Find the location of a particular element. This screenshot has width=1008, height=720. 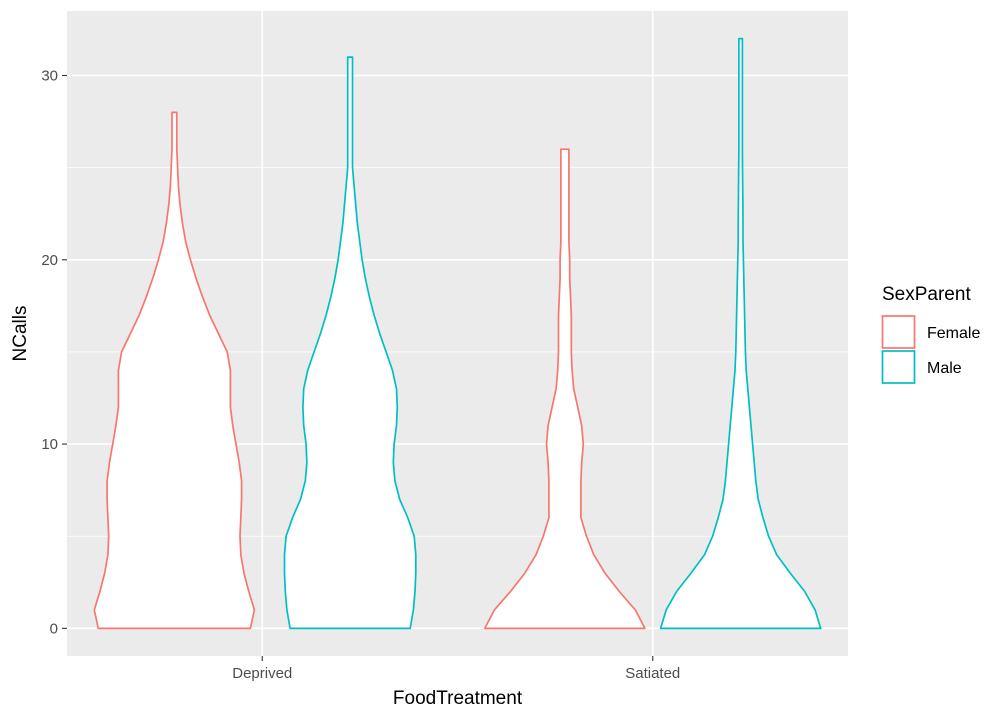

x-axis: Deprived Satiated is located at coordinates (456, 669).